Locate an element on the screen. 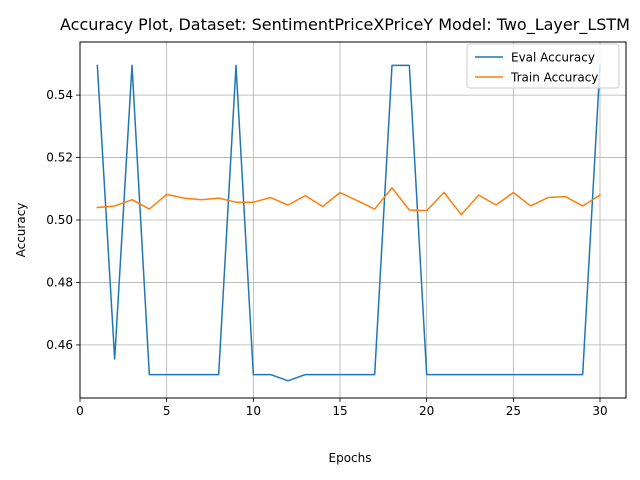 The width and height of the screenshot is (640, 480). y-tick-label: 0.54 is located at coordinates (59, 95).